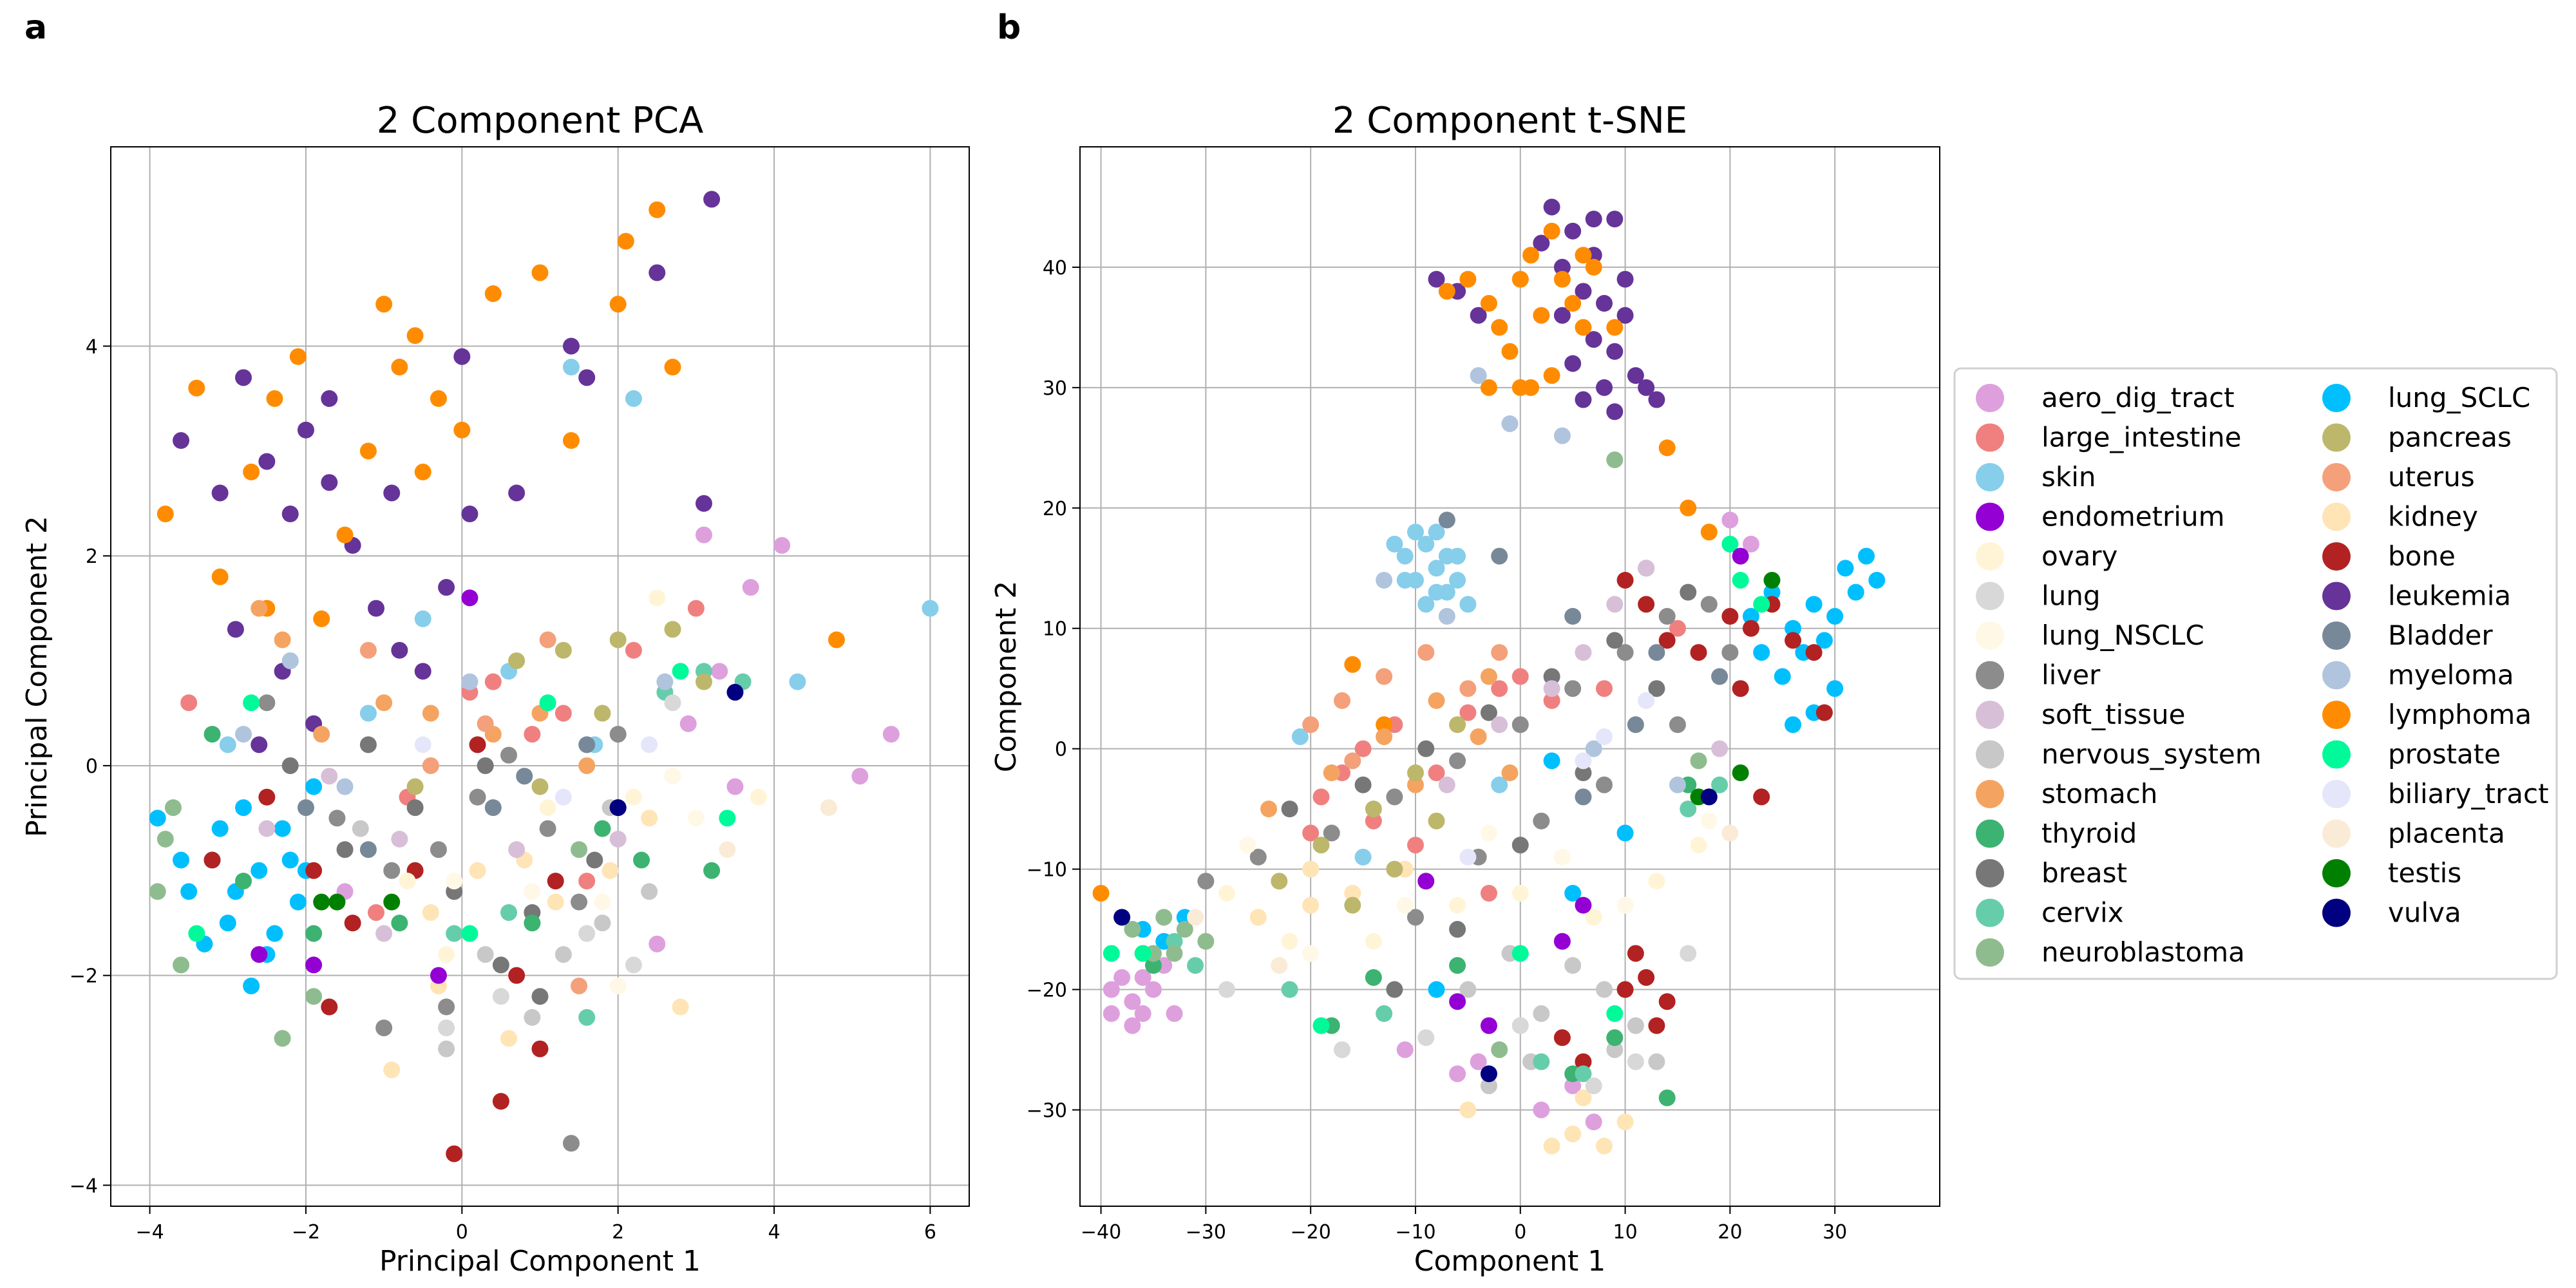 The height and width of the screenshot is (1288, 2576). What do you see at coordinates (1468, 989) in the screenshot?
I see `tsne-point-nervous-system` at bounding box center [1468, 989].